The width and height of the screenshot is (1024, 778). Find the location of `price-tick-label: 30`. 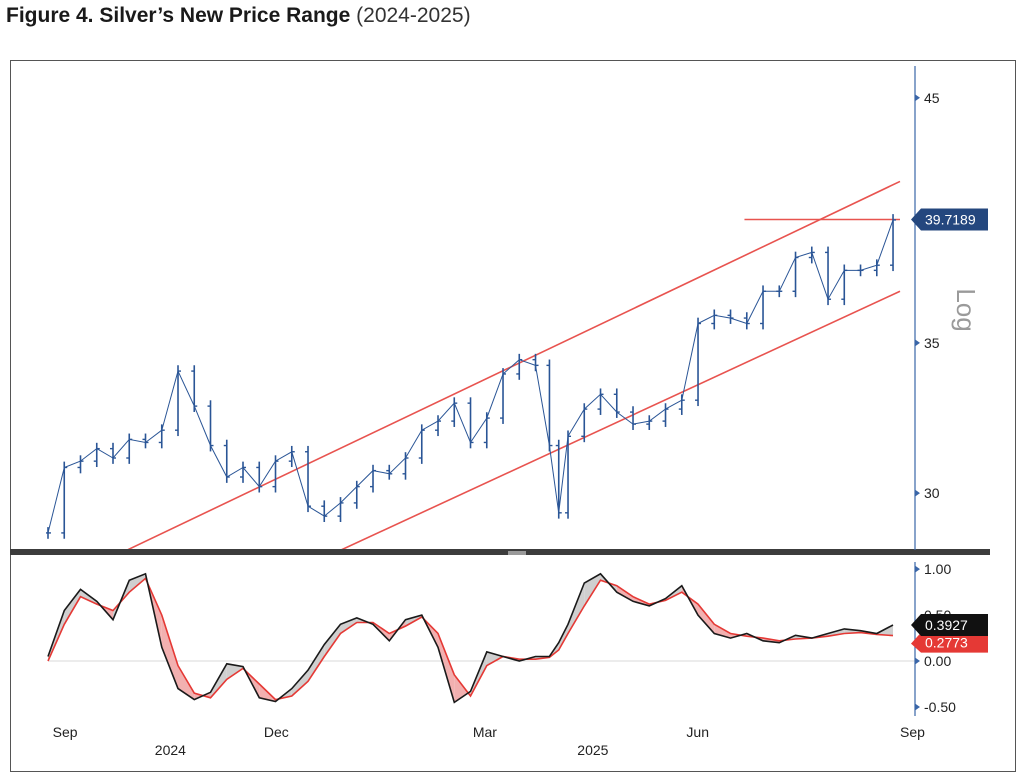

price-tick-label: 30 is located at coordinates (932, 493).